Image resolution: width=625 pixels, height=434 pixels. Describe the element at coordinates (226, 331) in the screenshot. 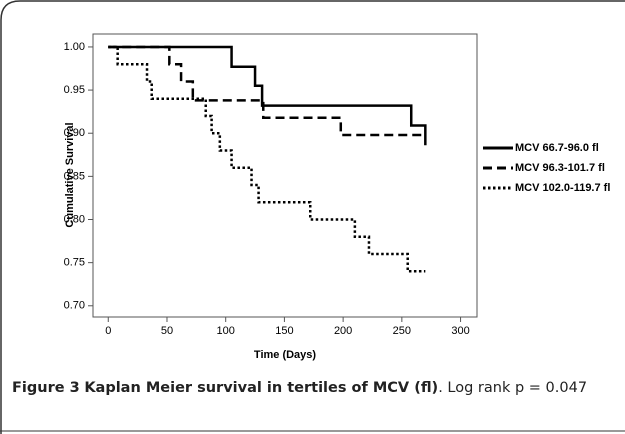

I see `x-tick-label: 100` at that location.